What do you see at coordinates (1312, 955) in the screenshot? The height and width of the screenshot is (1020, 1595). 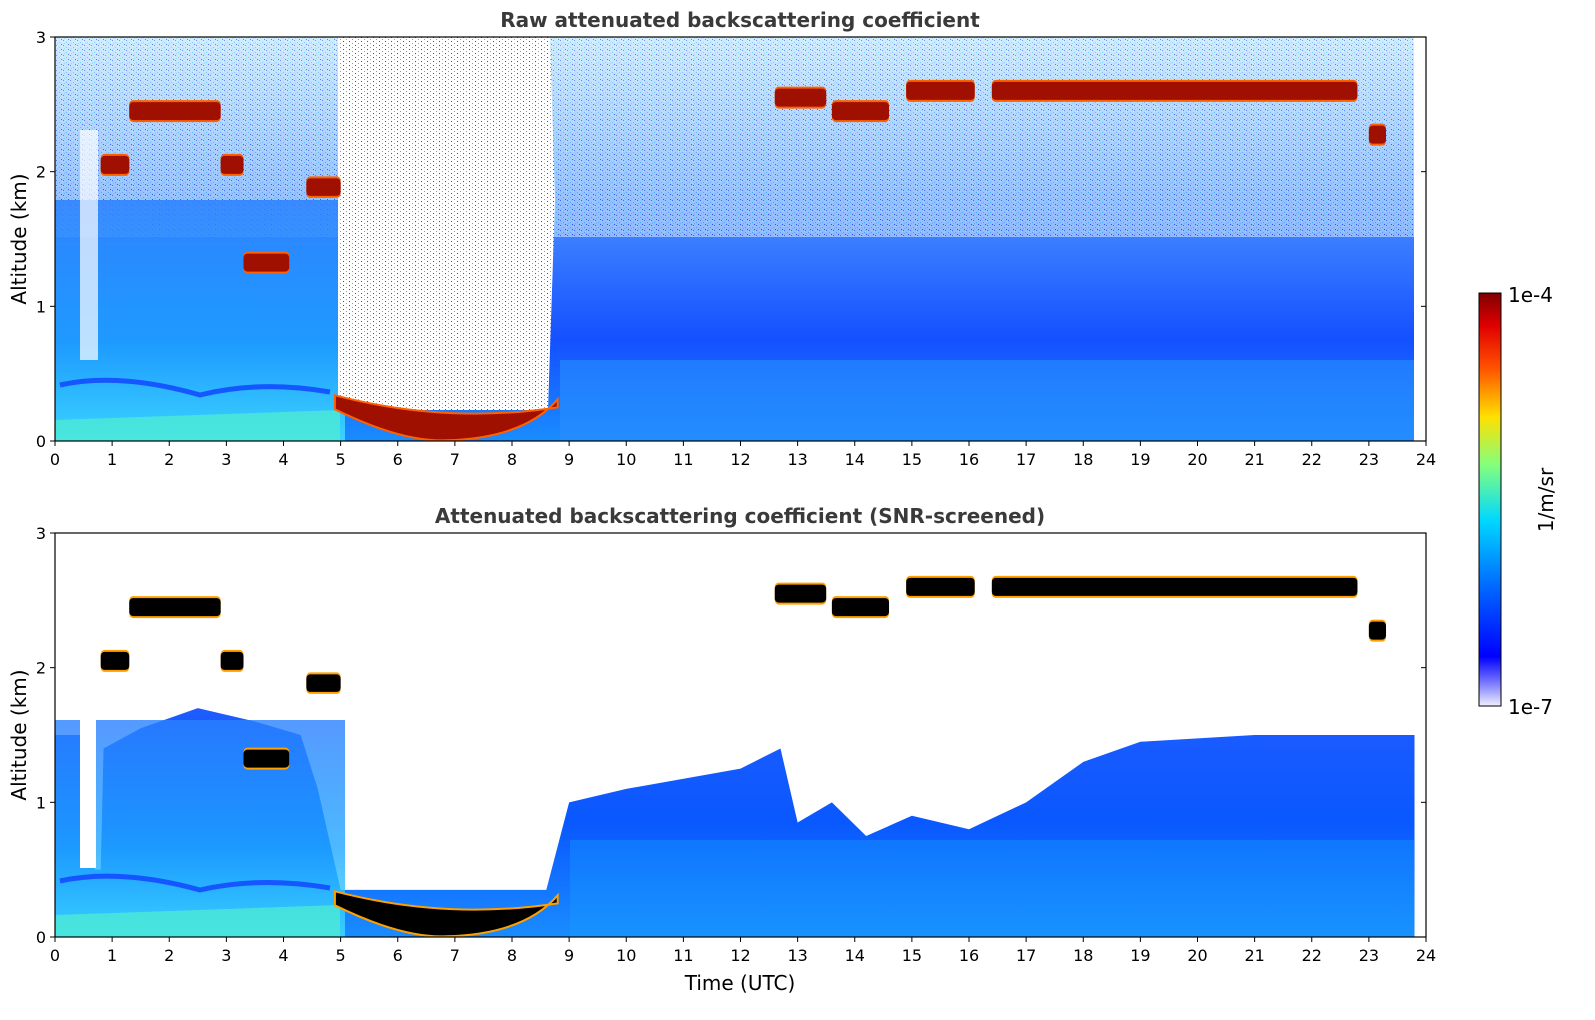 I see `x-tick-label: 22` at bounding box center [1312, 955].